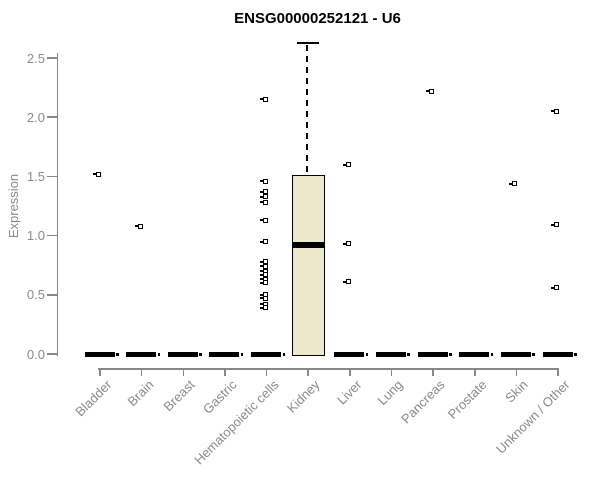 This screenshot has height=500, width=600. I want to click on y-tick-label: 0.5, so click(35, 295).